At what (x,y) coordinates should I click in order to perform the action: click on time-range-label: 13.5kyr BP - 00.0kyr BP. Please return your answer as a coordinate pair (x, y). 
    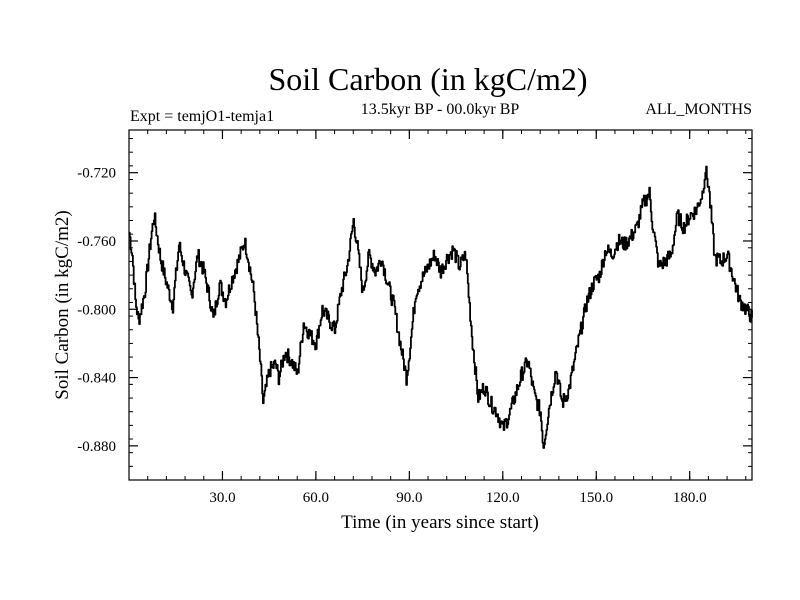
    Looking at the image, I should click on (440, 109).